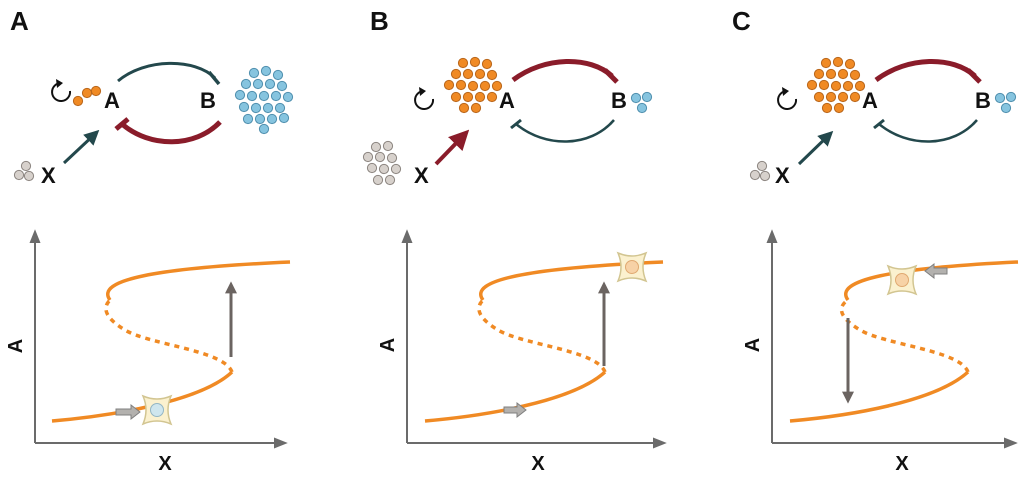 The height and width of the screenshot is (477, 1020). Describe the element at coordinates (421, 175) in the screenshot. I see `input-x-label: X` at that location.